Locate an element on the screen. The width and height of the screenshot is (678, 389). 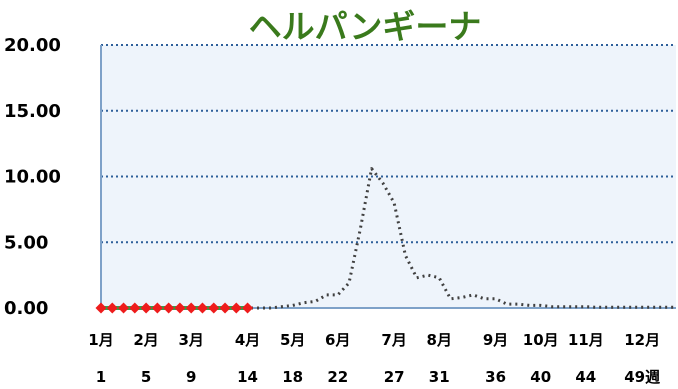
x-tick-week-label: 1 is located at coordinates (101, 377).